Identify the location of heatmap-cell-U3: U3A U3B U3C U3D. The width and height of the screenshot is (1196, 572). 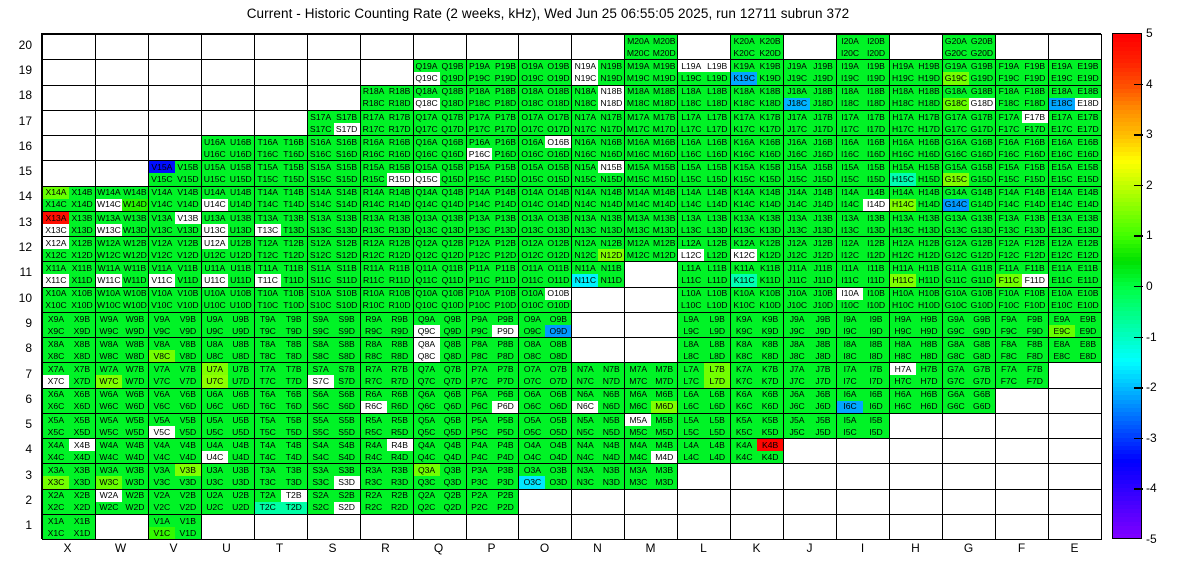
(227, 476).